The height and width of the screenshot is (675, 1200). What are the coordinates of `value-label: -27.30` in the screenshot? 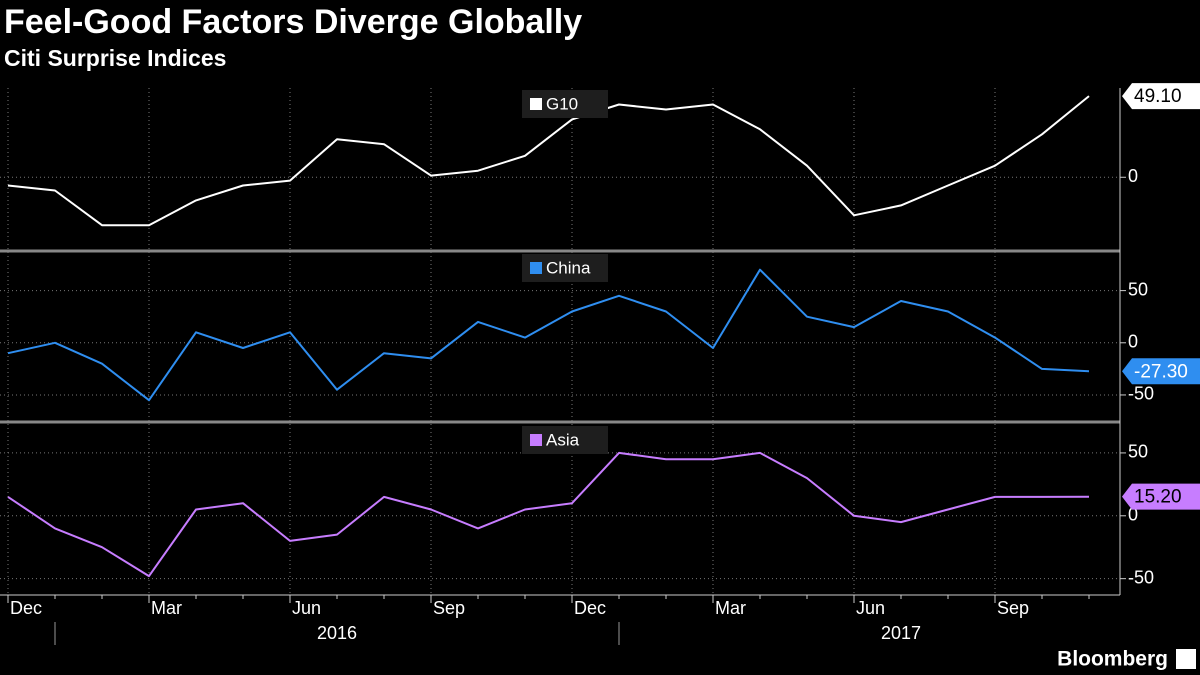 It's located at (1161, 371).